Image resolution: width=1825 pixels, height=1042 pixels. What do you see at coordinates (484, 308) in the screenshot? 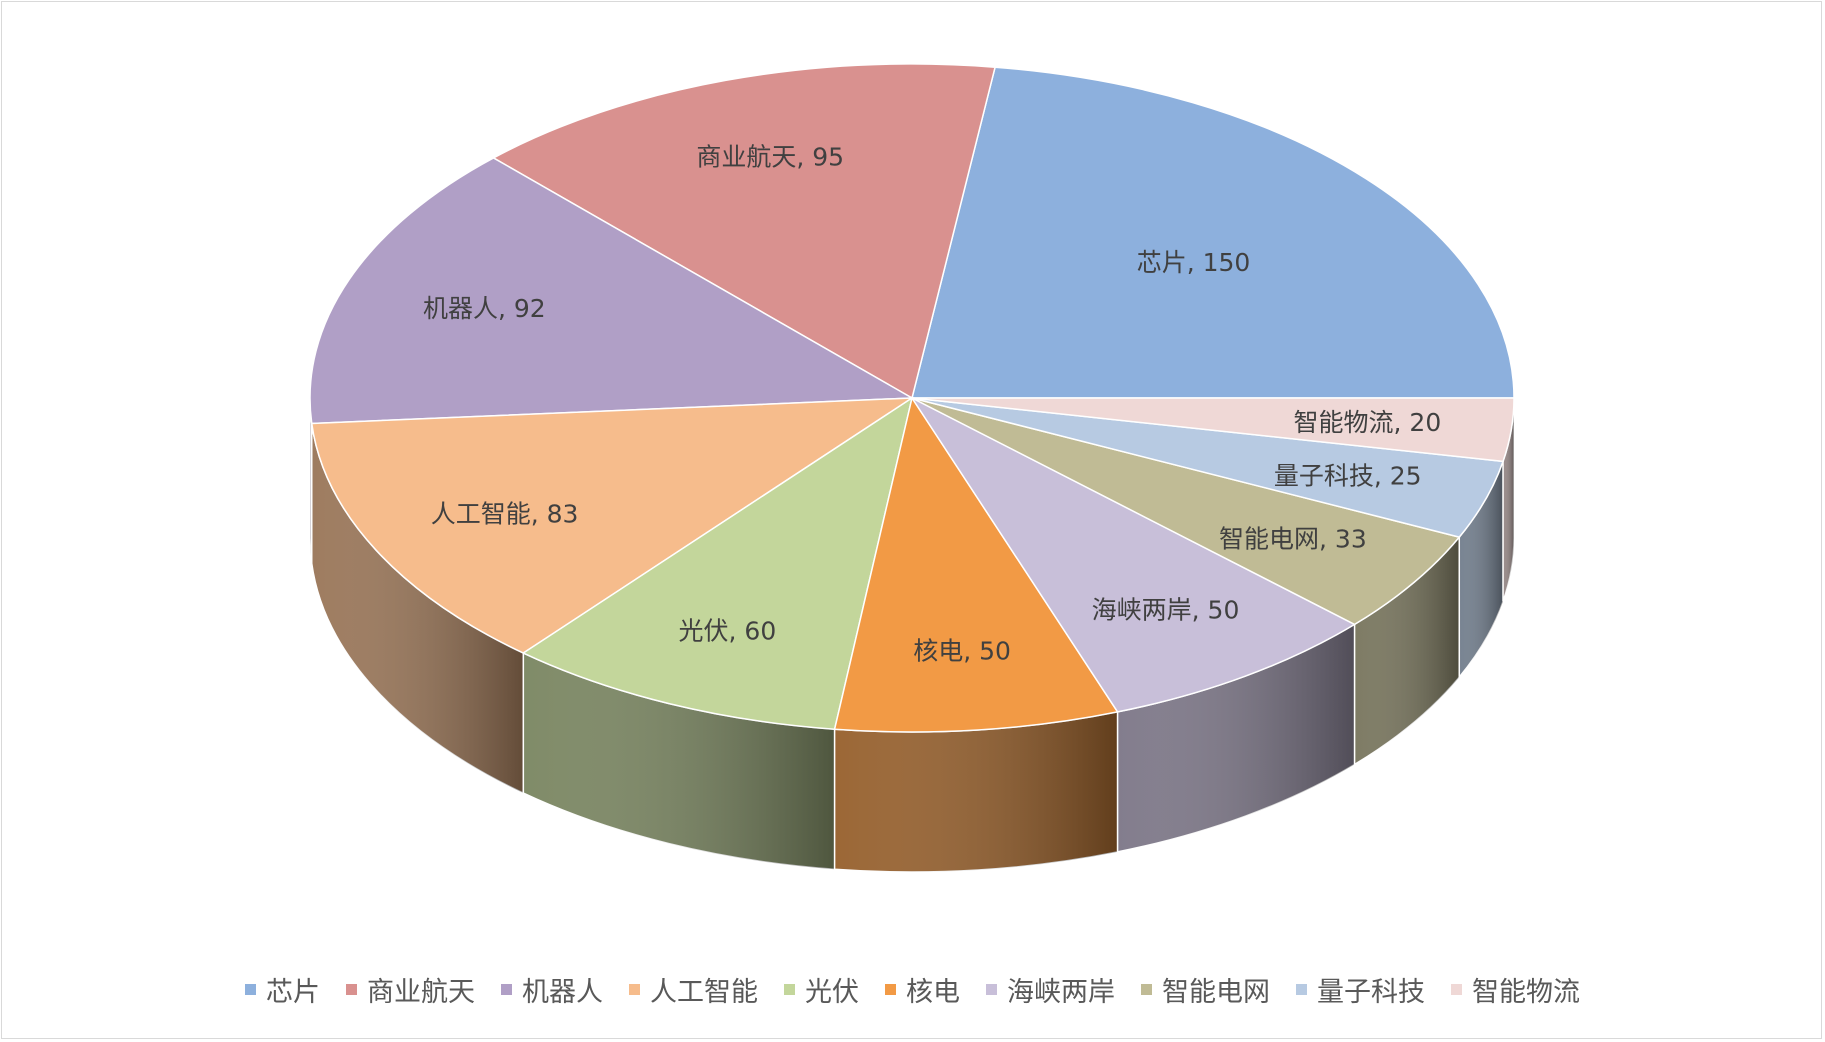
I see `slice-3-data-label: 机器人, 92` at bounding box center [484, 308].